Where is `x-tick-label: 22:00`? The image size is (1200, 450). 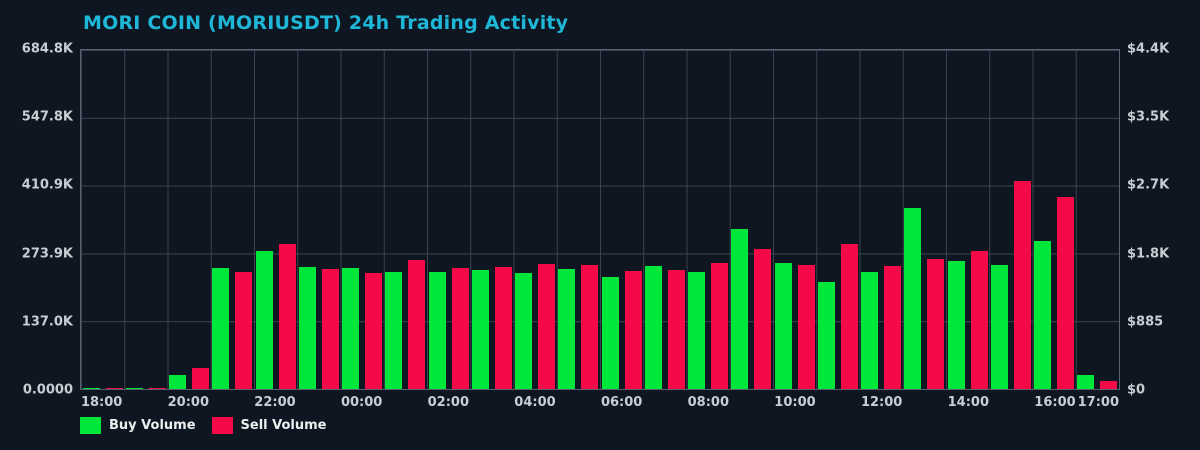
x-tick-label: 22:00 is located at coordinates (275, 402).